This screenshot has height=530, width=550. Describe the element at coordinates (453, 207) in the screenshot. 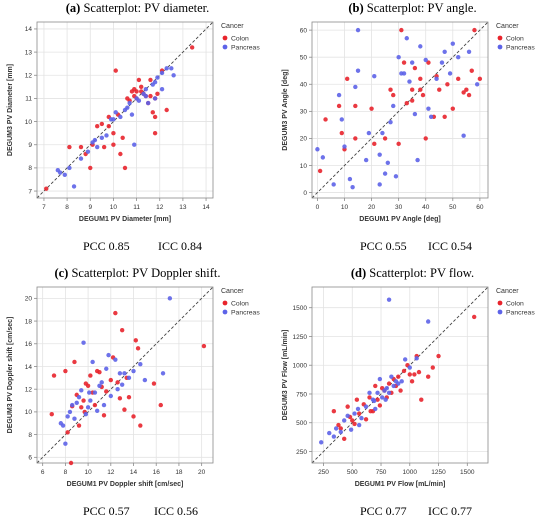

I see `x-tick-label: 50` at that location.